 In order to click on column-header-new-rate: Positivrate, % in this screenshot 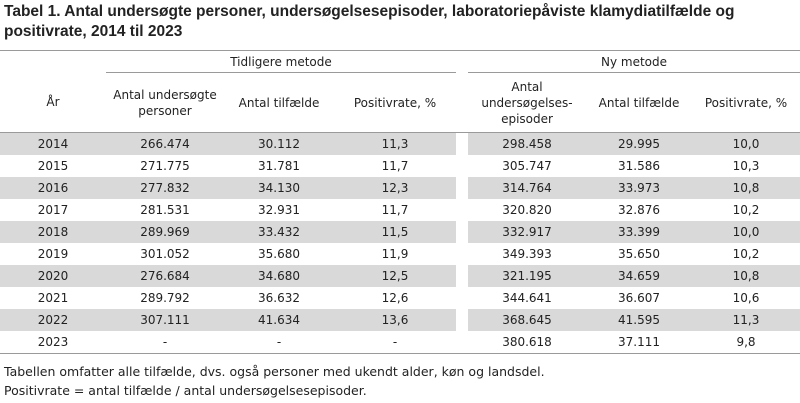, I will do `click(746, 102)`.